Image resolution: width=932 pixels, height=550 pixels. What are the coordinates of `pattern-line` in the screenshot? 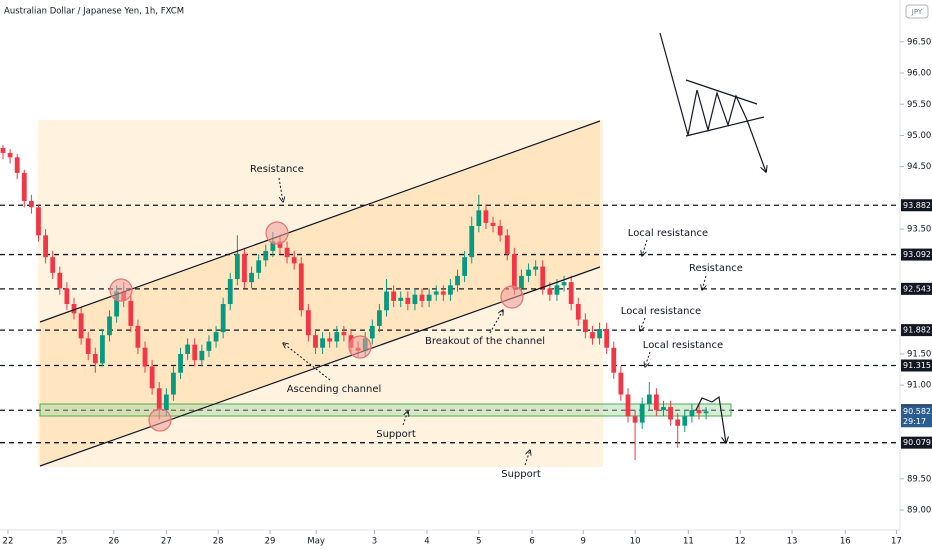 It's located at (721, 92).